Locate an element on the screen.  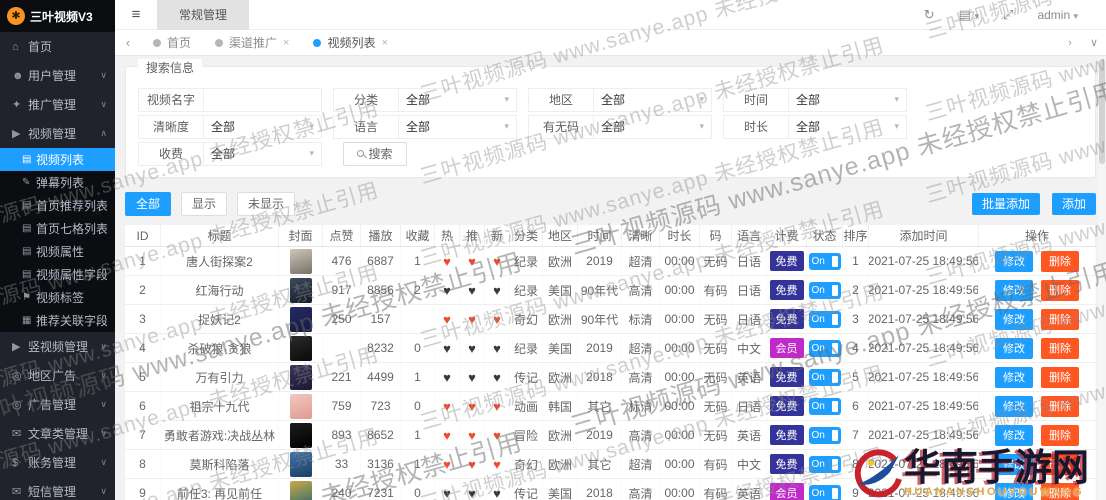
sidebar-item-home-grid-list: ▤ 首页七格列表 is located at coordinates (57, 228).